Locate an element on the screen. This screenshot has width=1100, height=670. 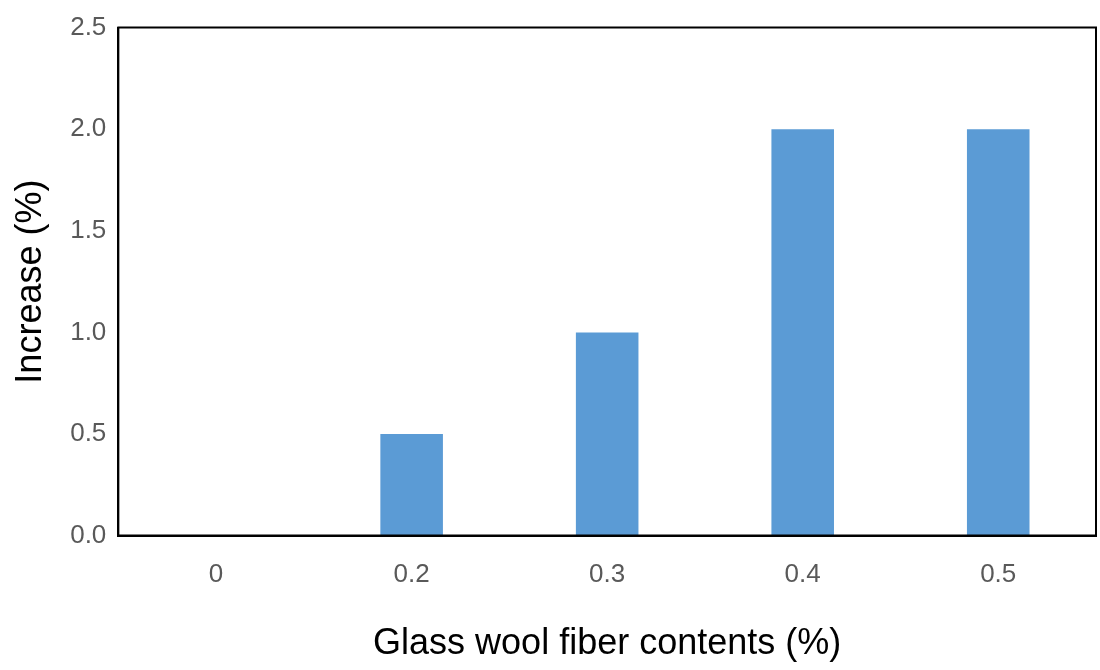
y-tick-label: 2.5 is located at coordinates (88, 25).